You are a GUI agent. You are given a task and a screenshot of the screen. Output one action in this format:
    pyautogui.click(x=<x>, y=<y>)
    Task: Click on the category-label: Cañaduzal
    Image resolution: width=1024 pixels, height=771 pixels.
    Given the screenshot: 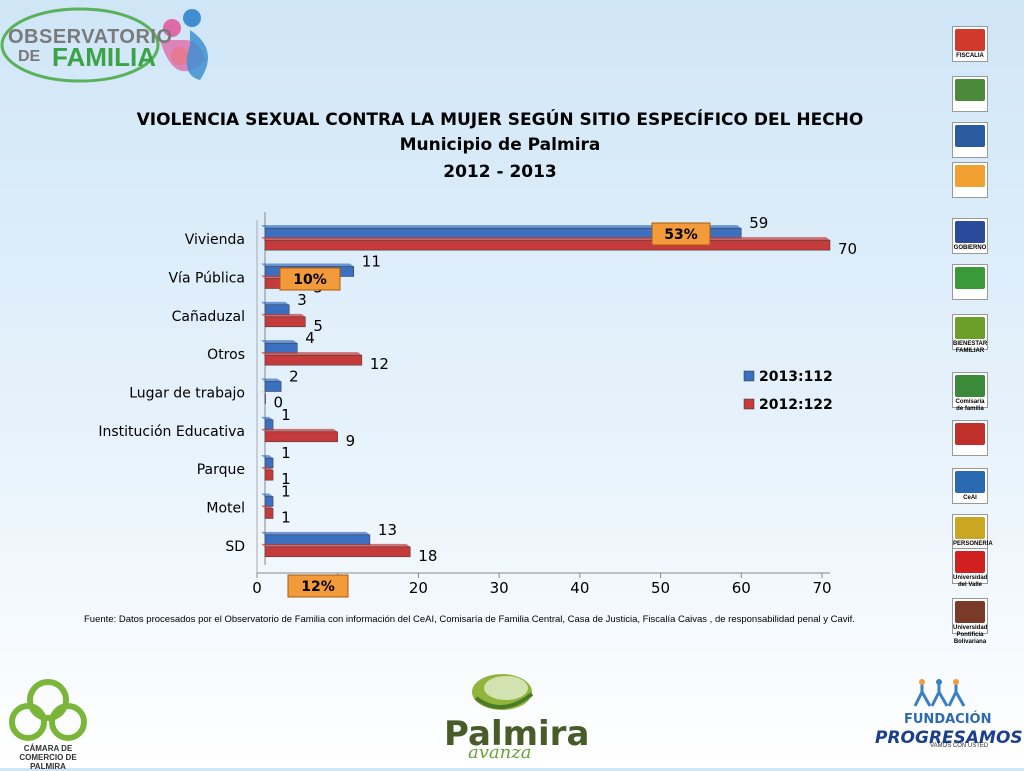 What is the action you would take?
    pyautogui.click(x=208, y=317)
    